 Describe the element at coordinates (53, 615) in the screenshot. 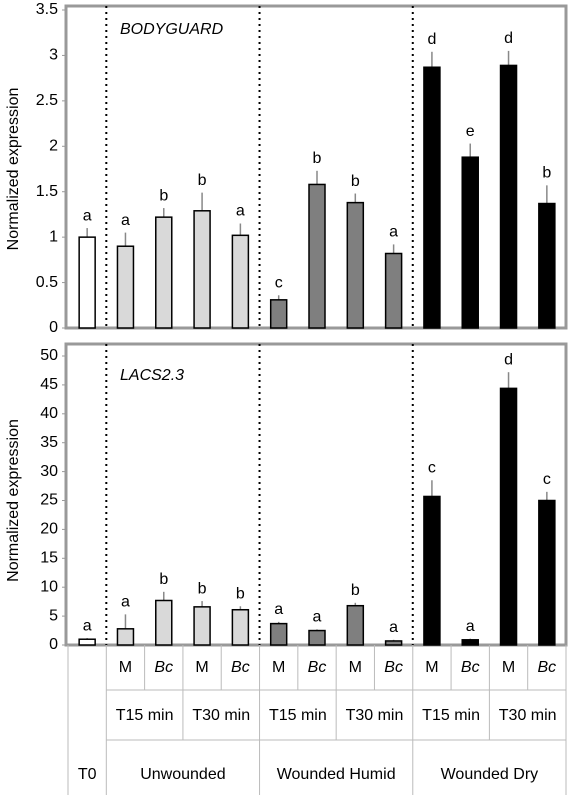

I see `y-tick-label: 5` at that location.